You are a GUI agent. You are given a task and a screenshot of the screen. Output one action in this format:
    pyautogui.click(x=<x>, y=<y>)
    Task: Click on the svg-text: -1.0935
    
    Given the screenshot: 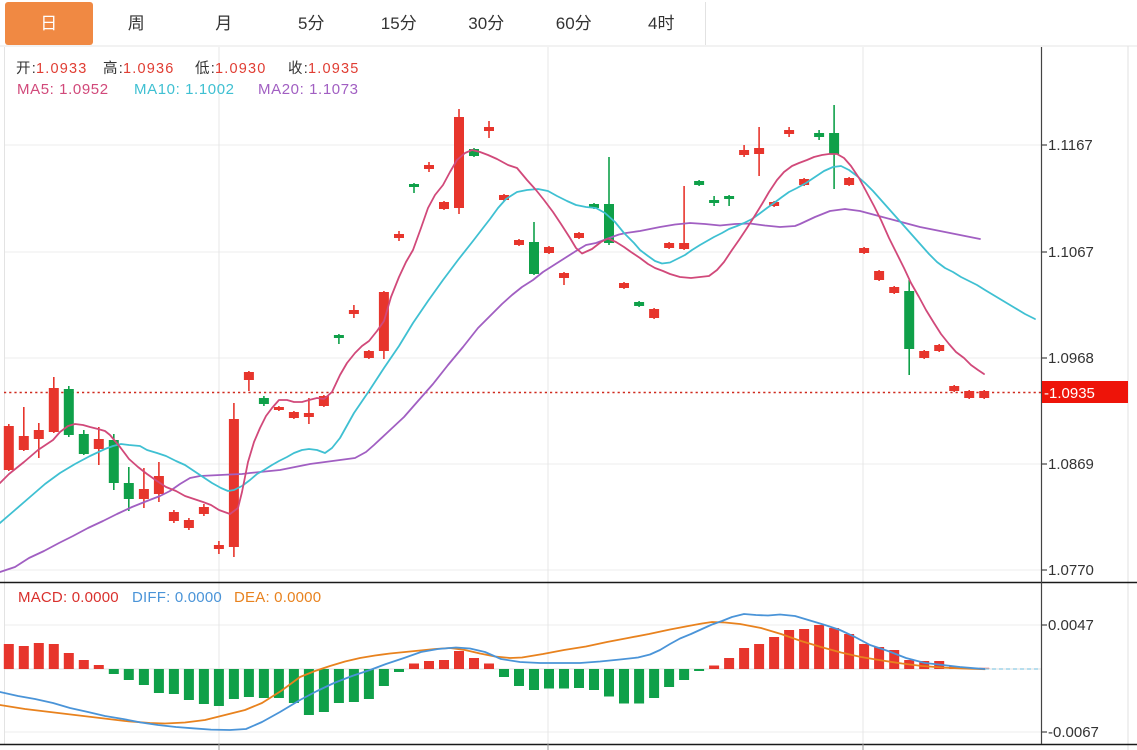 What is the action you would take?
    pyautogui.click(x=1069, y=393)
    